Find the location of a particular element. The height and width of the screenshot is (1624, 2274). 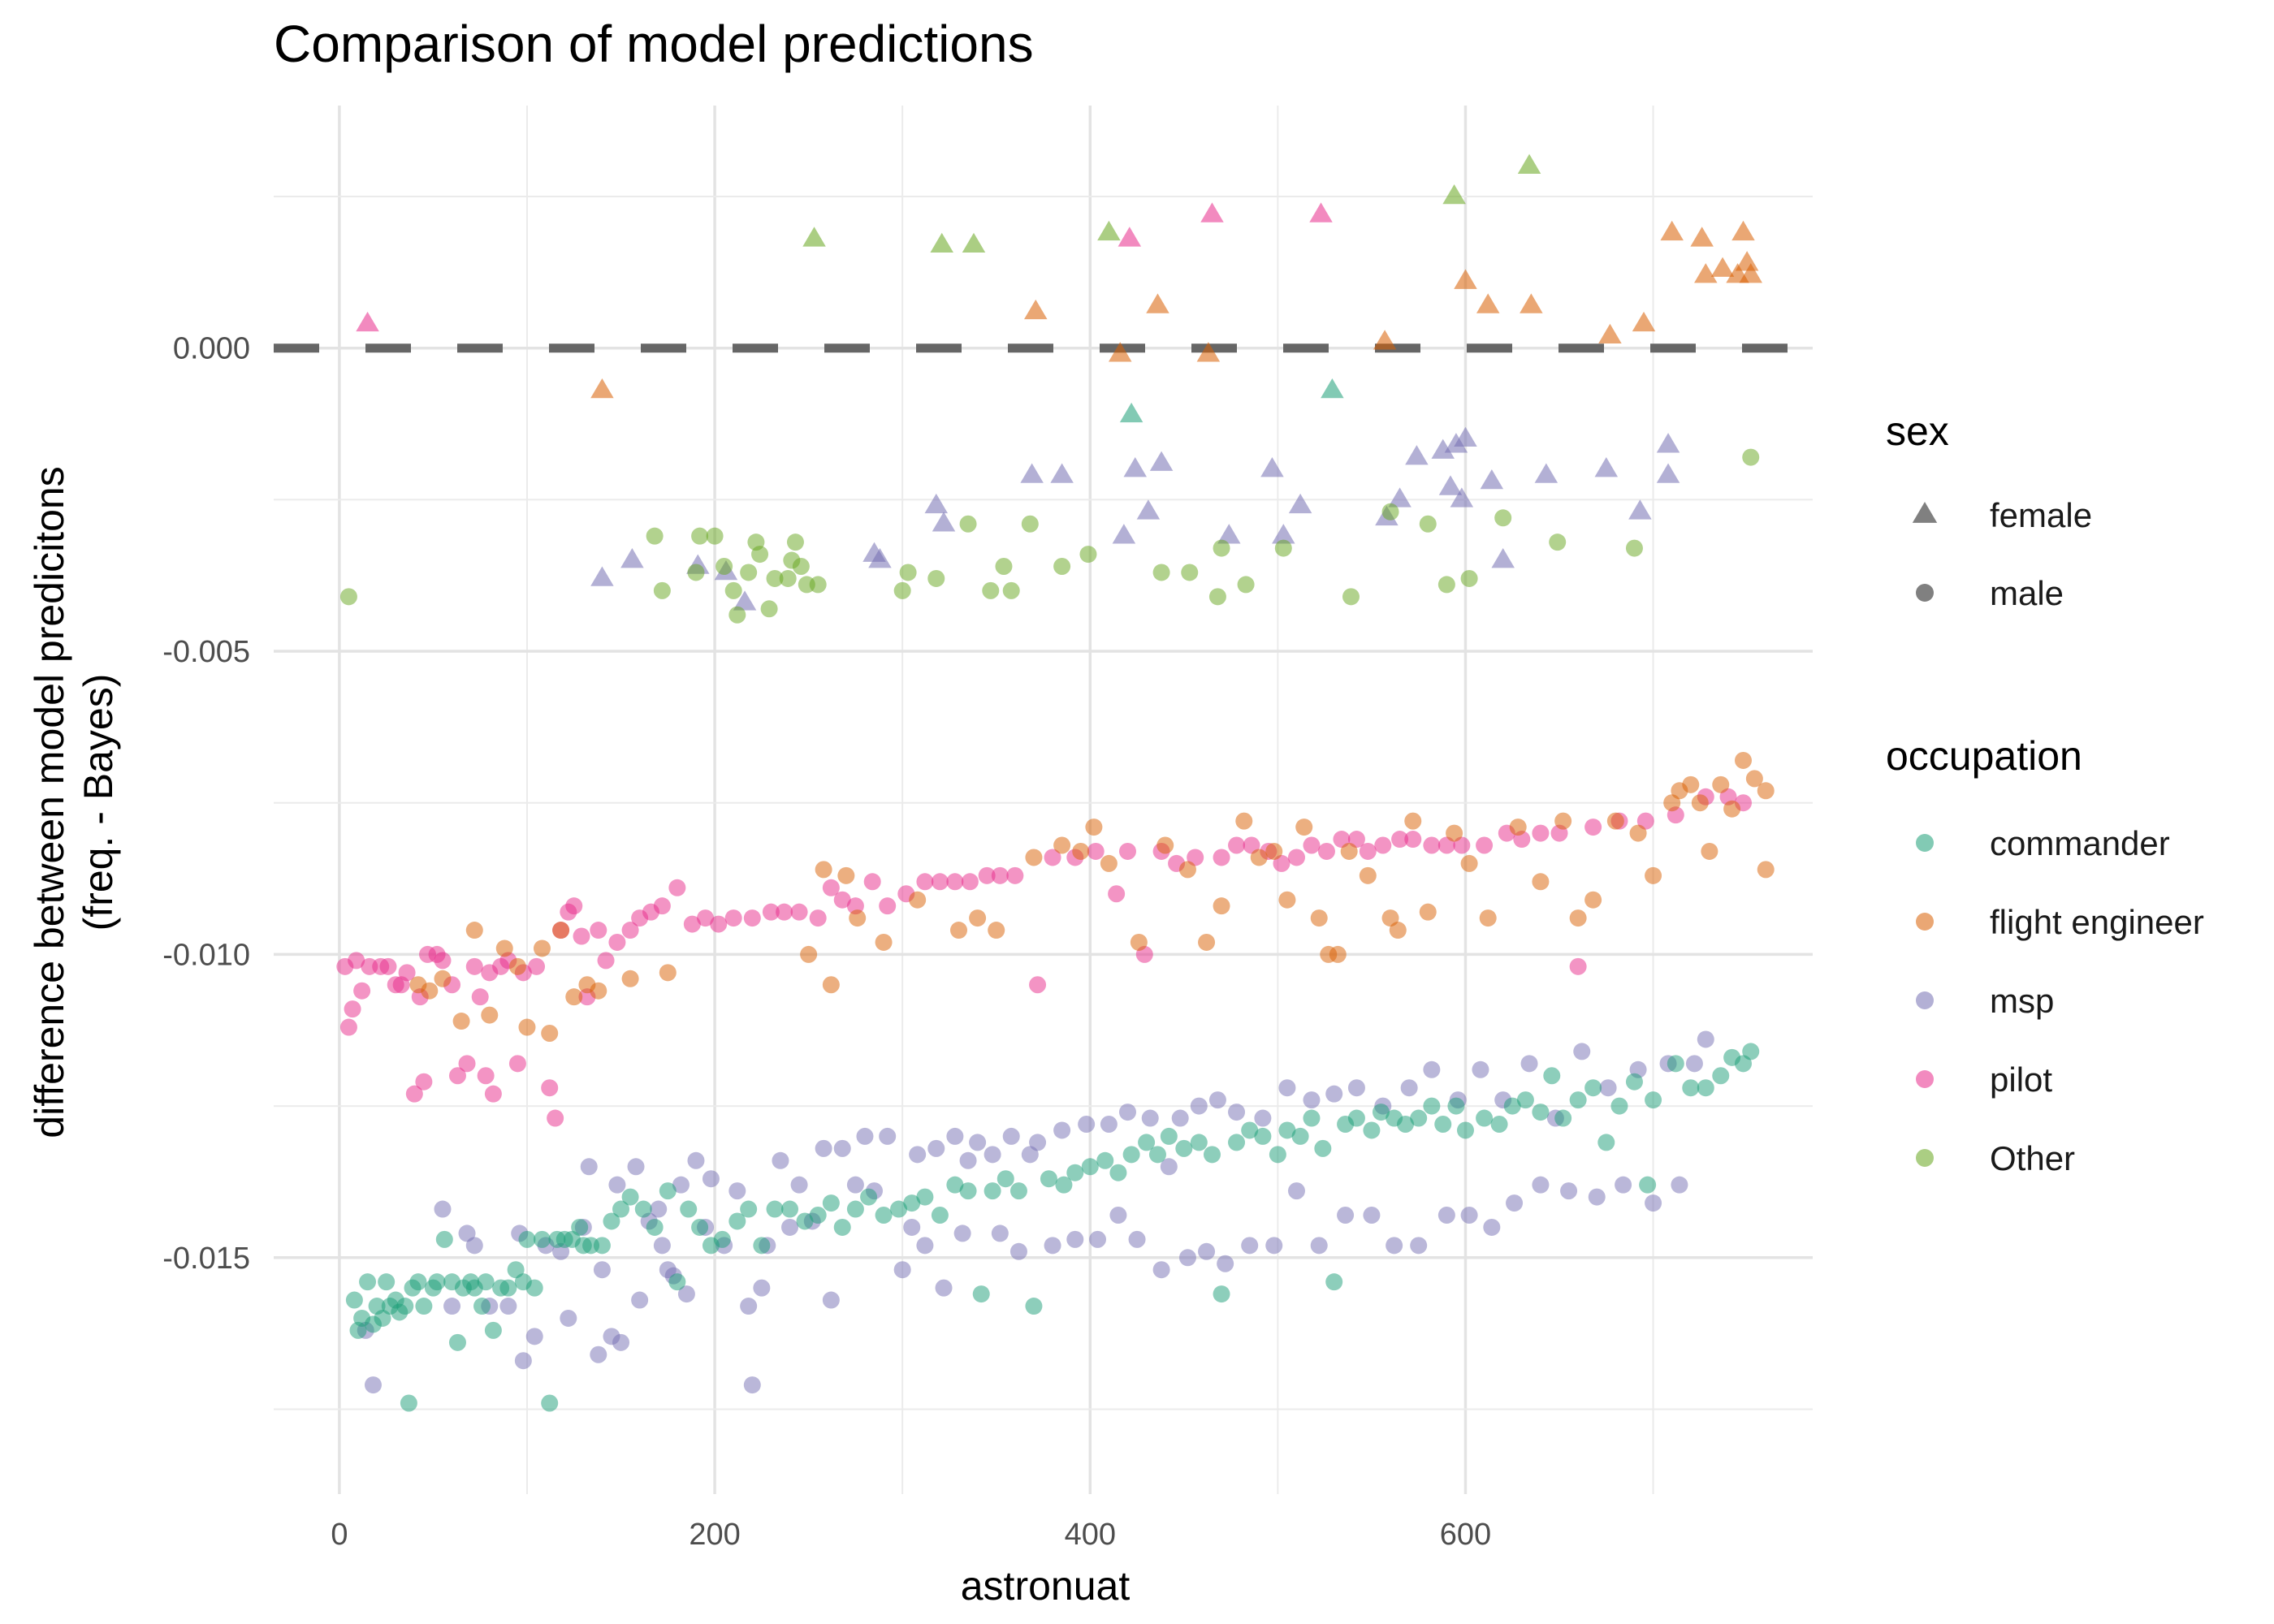

legend-occupation-swatch is located at coordinates (1925, 1079).